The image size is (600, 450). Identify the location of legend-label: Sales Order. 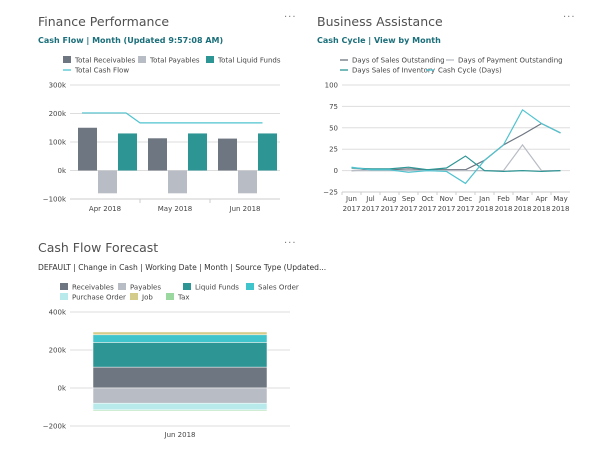
(278, 288).